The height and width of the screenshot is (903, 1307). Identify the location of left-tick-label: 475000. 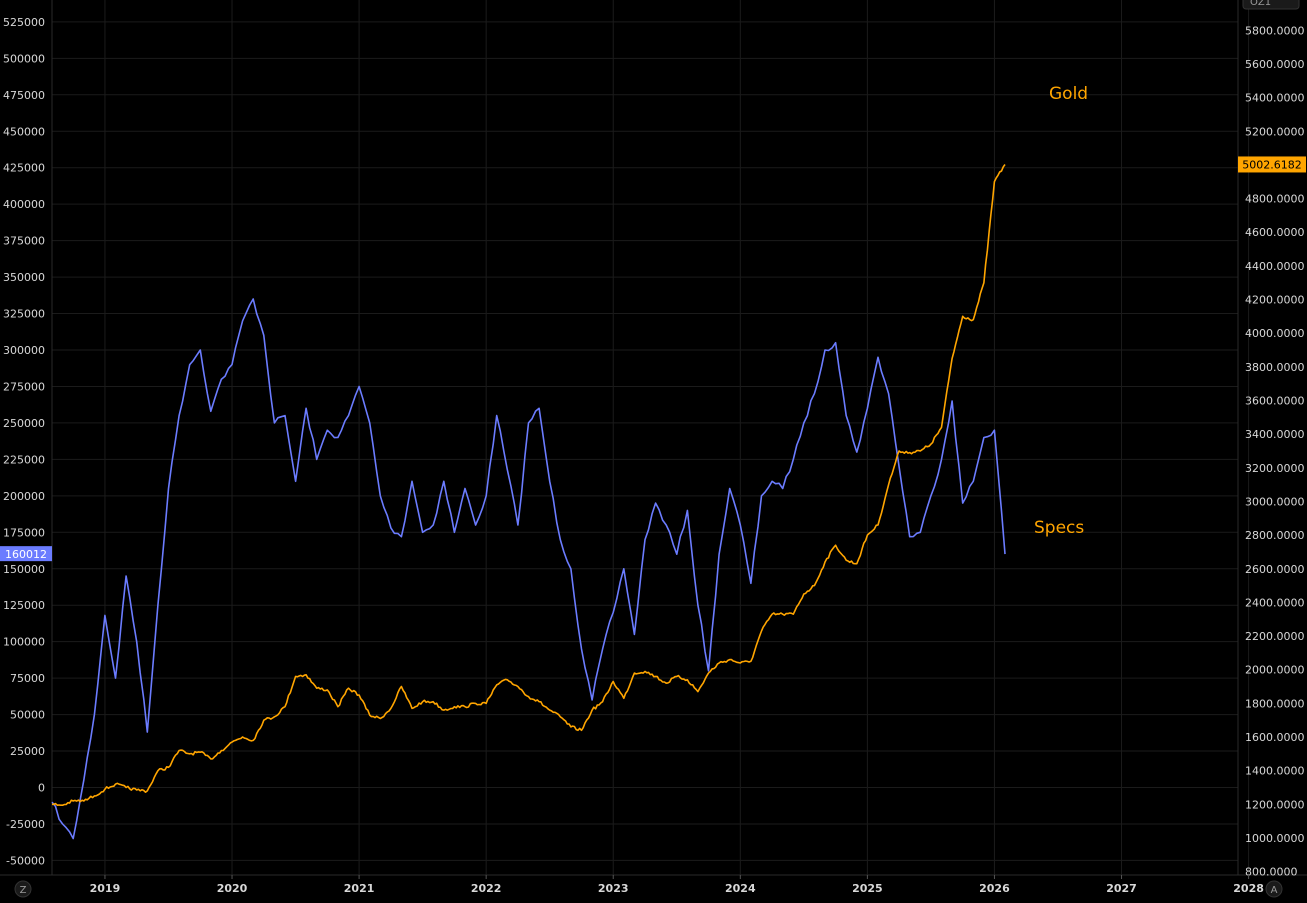
(24, 95).